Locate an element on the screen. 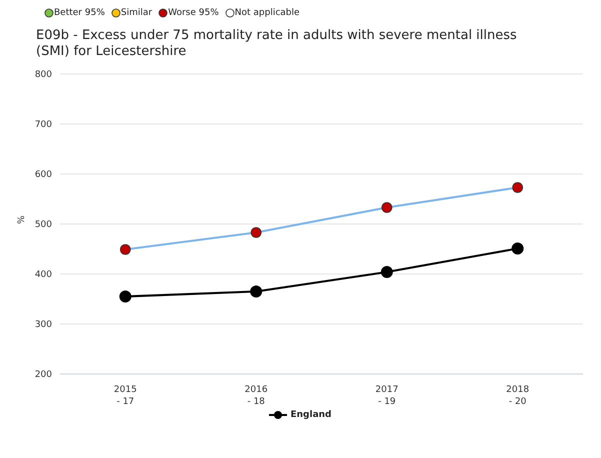 The height and width of the screenshot is (458, 601). legend-label: Similar is located at coordinates (136, 13).